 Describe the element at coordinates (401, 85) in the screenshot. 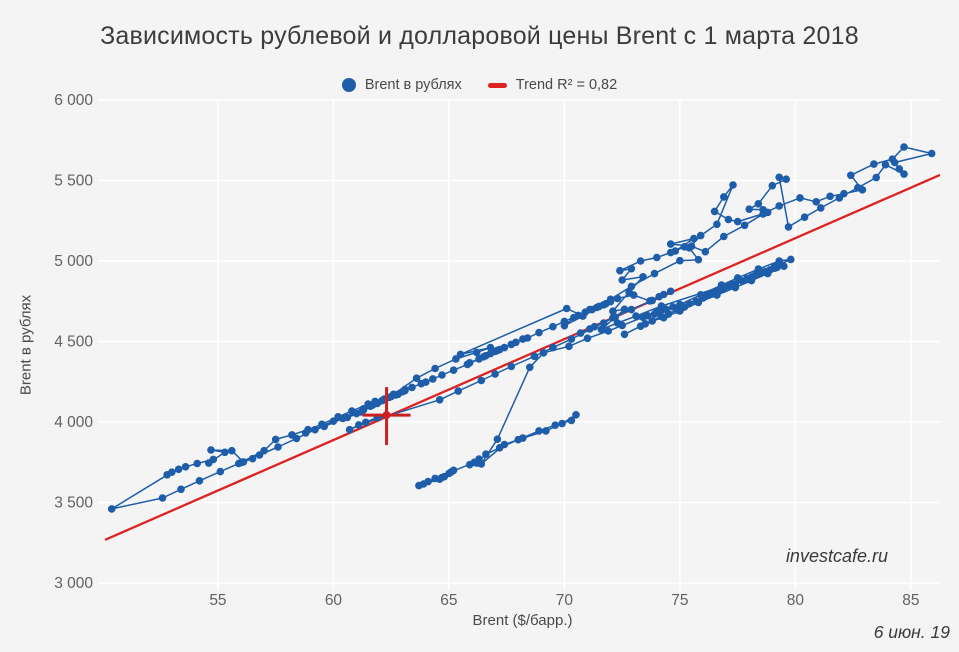

I see `legend-item-series: Brent в рублях` at that location.